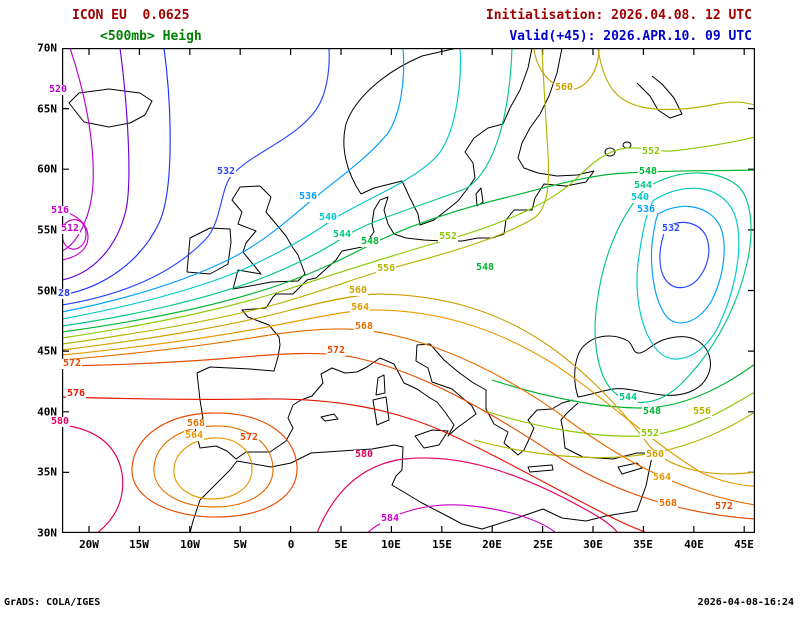  Describe the element at coordinates (479, 197) in the screenshot. I see `coastline-gotland` at that location.